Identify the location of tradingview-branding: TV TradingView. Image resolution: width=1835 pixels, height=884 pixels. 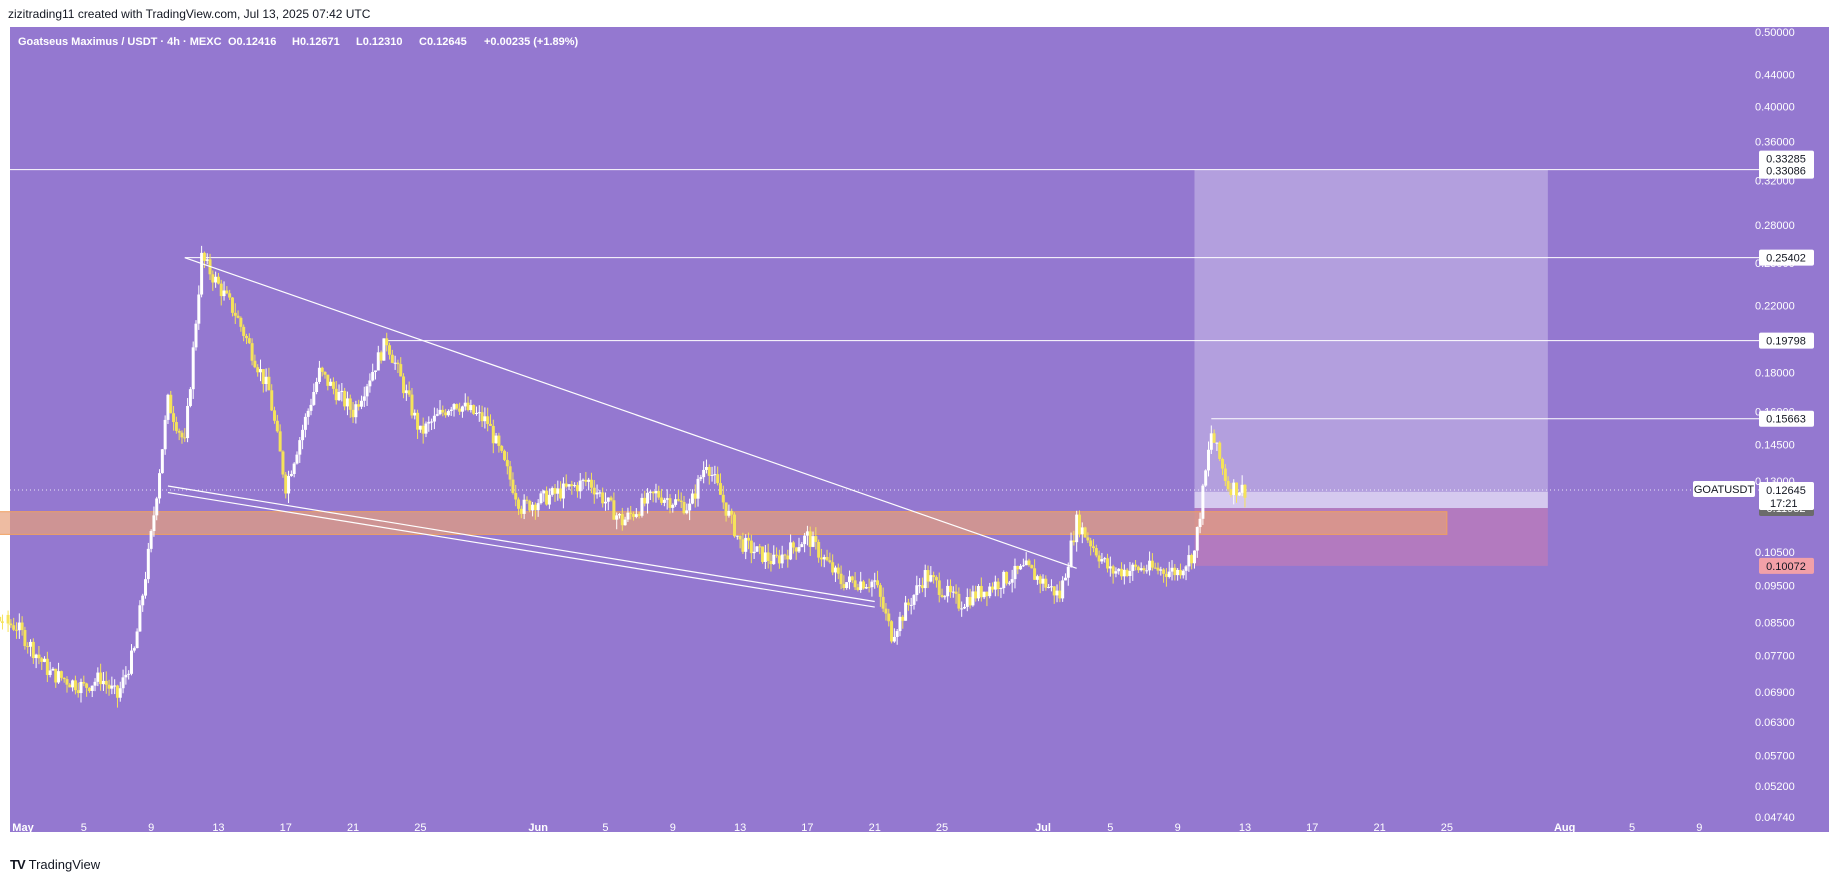
(55, 864).